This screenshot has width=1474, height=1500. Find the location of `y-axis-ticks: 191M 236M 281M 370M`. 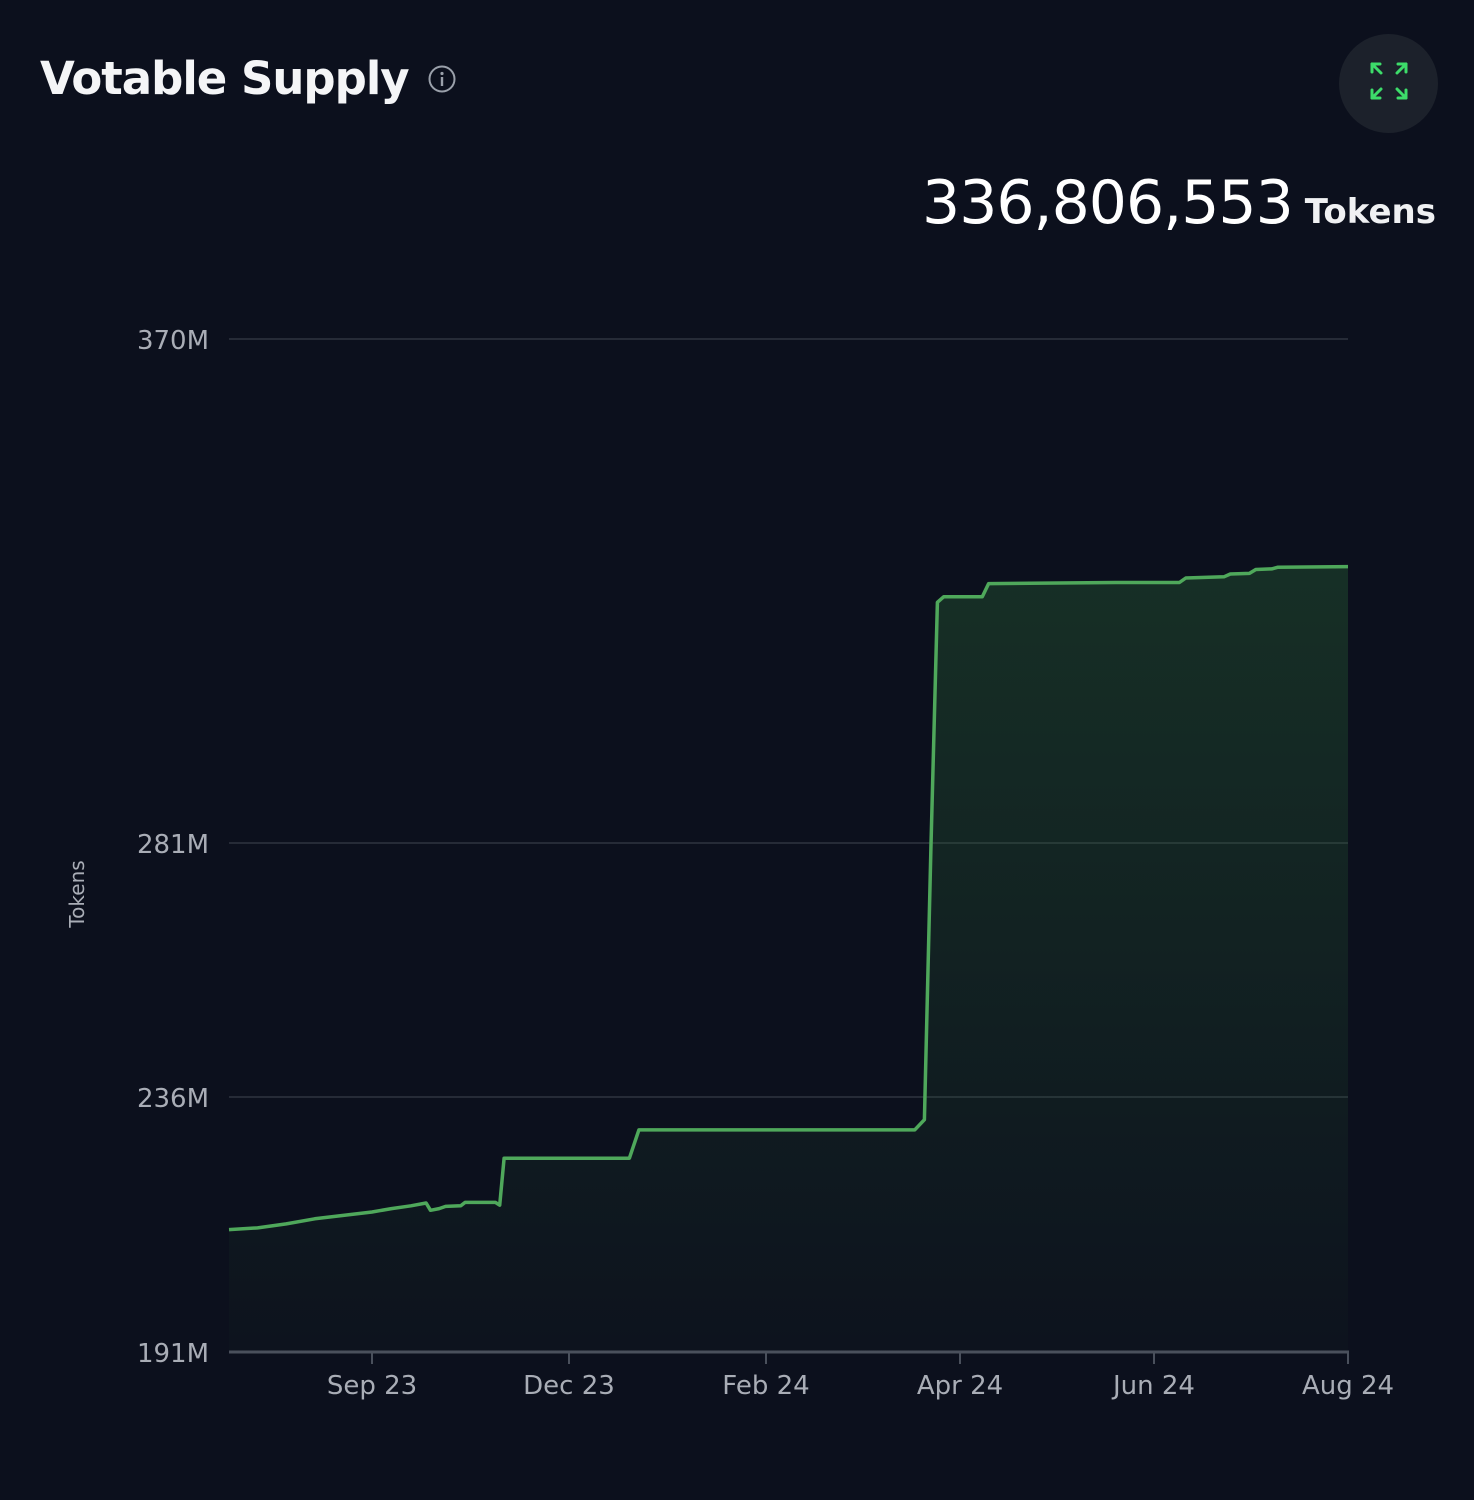

y-axis-ticks: 191M 236M 281M 370M is located at coordinates (173, 847).